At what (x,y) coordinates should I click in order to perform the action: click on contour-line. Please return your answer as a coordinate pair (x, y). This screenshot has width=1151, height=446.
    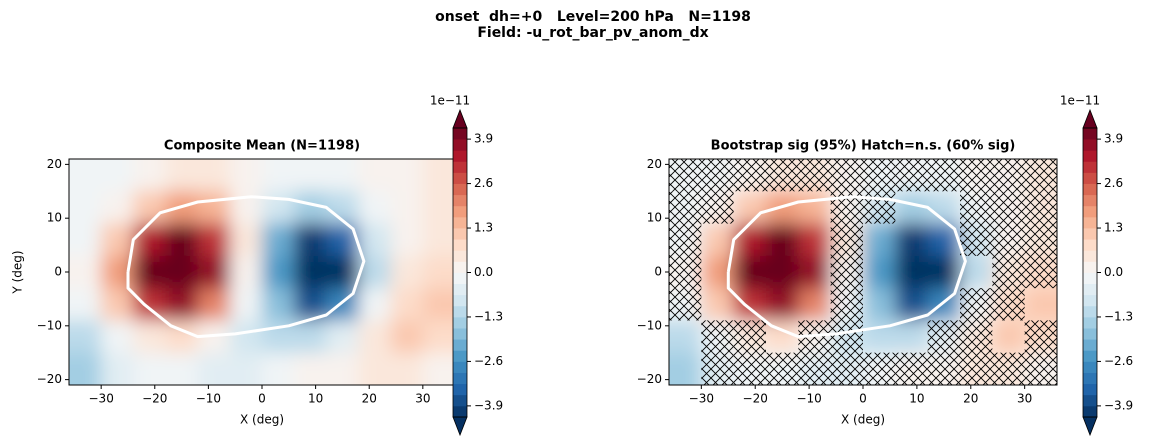
    Looking at the image, I should click on (246, 267).